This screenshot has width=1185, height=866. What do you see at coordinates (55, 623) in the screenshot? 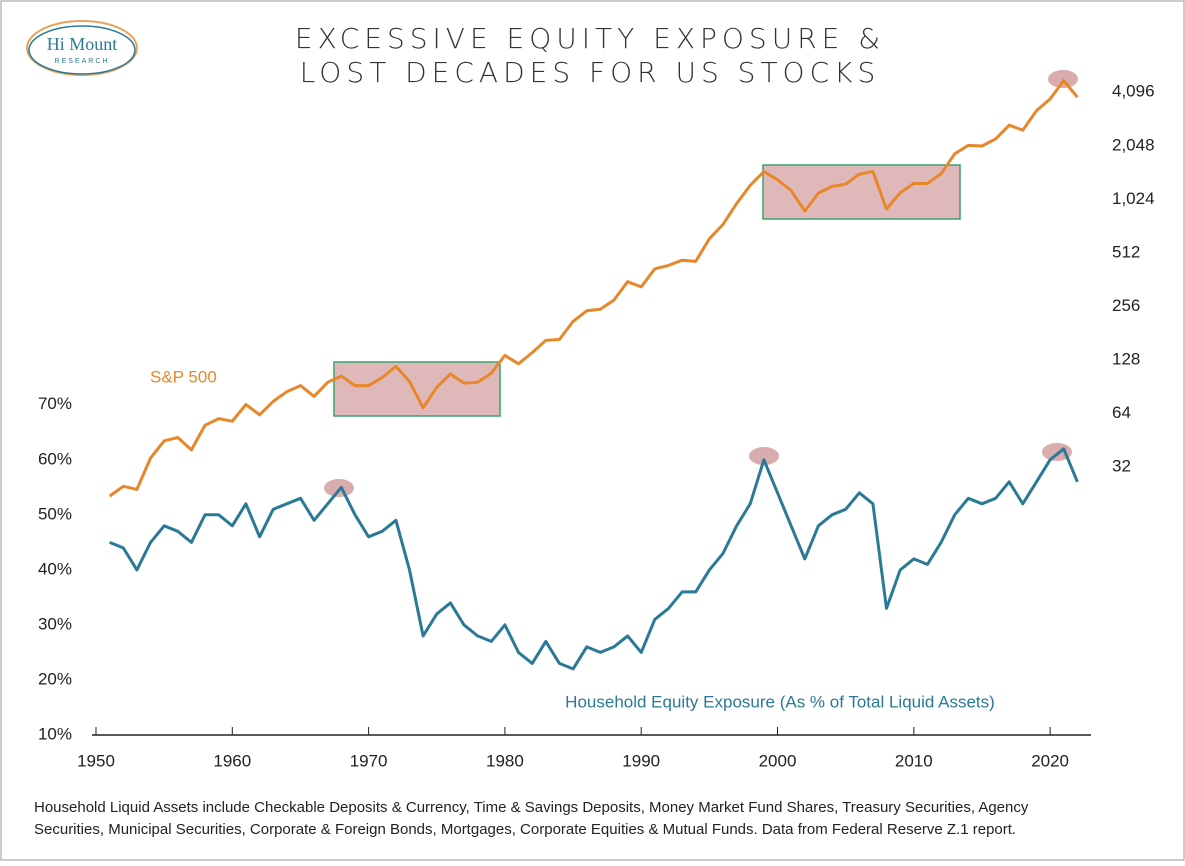
I see `y-tick-label: 30%` at bounding box center [55, 623].